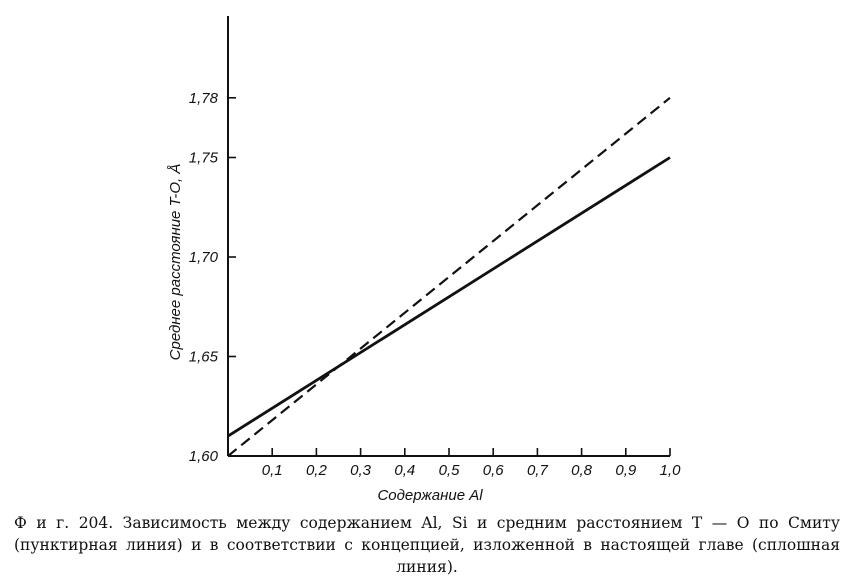 The image size is (852, 588). What do you see at coordinates (450, 470) in the screenshot?
I see `x-tick-label: 0,5` at bounding box center [450, 470].